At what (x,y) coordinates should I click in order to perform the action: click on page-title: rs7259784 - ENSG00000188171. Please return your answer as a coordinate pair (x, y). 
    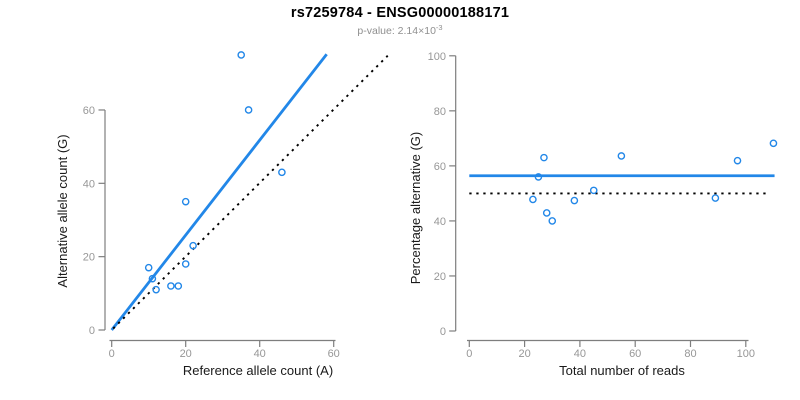
    Looking at the image, I should click on (400, 13).